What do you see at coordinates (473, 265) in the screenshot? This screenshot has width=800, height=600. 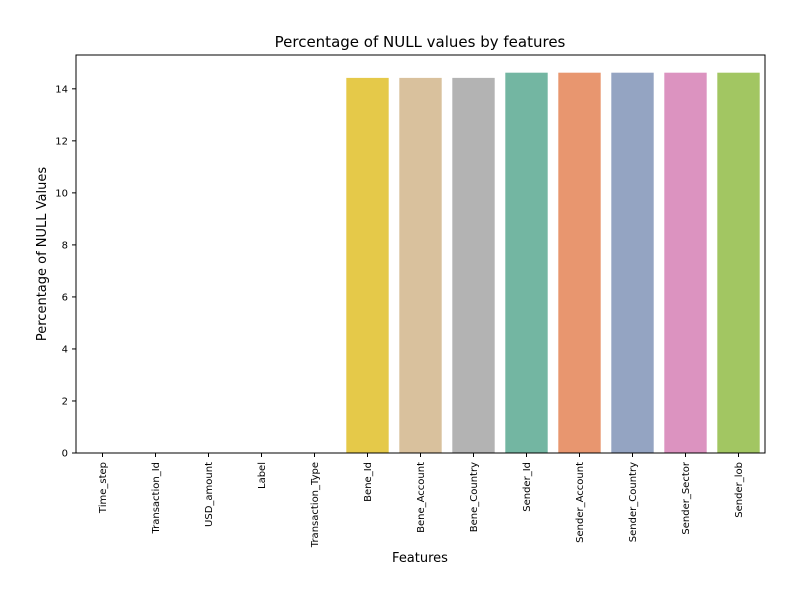 I see `bar-bene-country` at bounding box center [473, 265].